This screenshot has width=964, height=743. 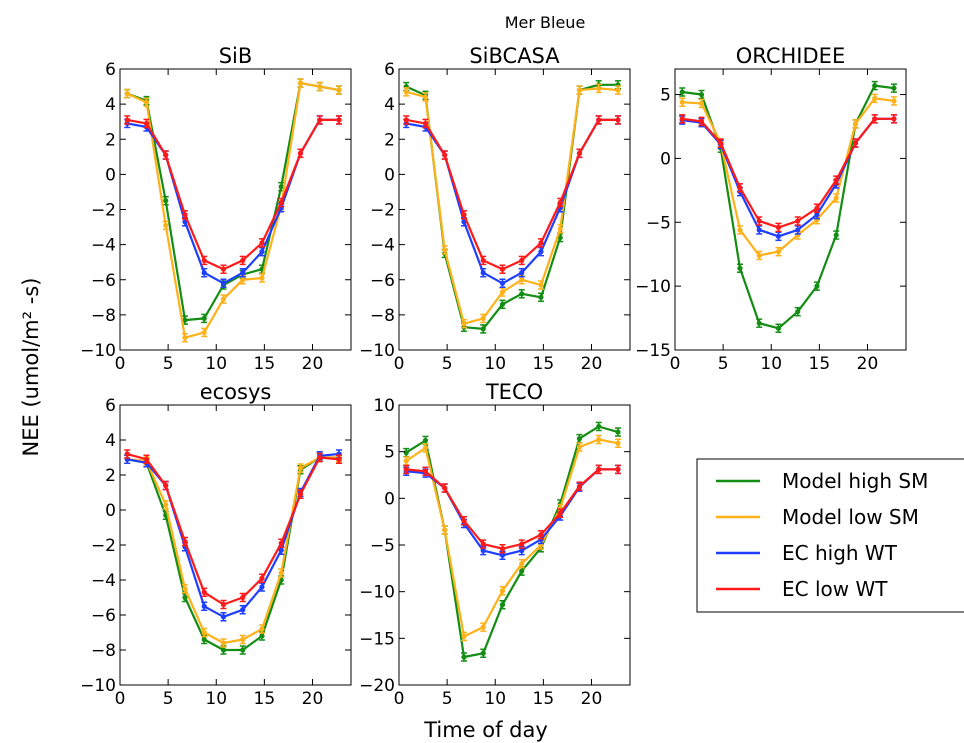 I want to click on subplot-0: 0 5 10 15 20 −10 −8 −6 −4 −2 0 2 4 6 SiB, so click(x=216, y=209).